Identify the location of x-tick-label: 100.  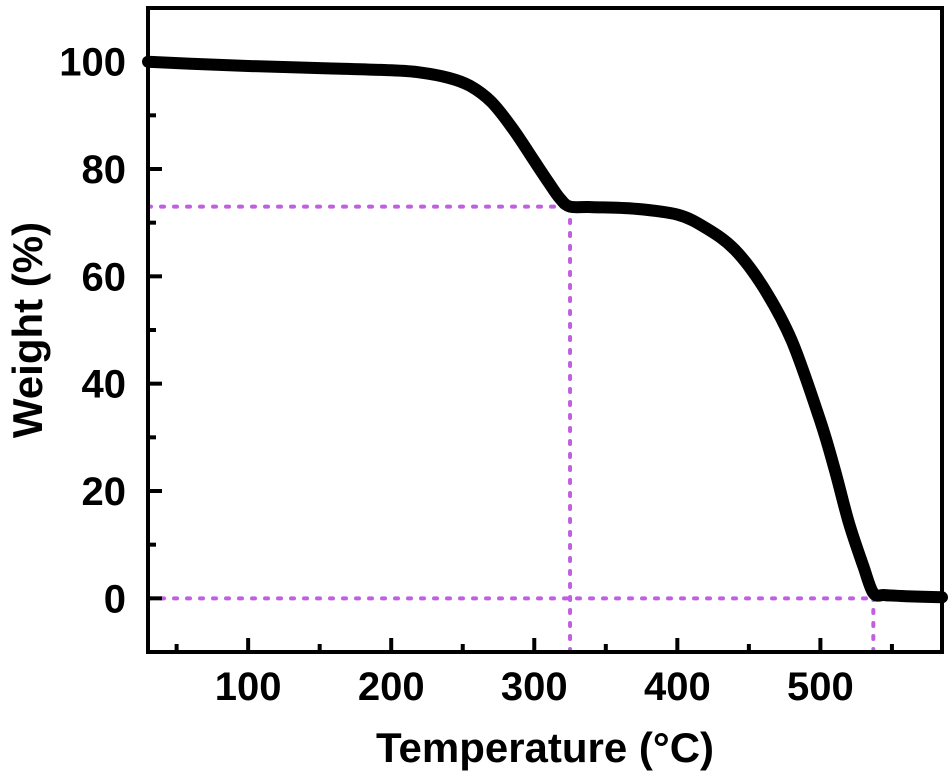
(248, 687).